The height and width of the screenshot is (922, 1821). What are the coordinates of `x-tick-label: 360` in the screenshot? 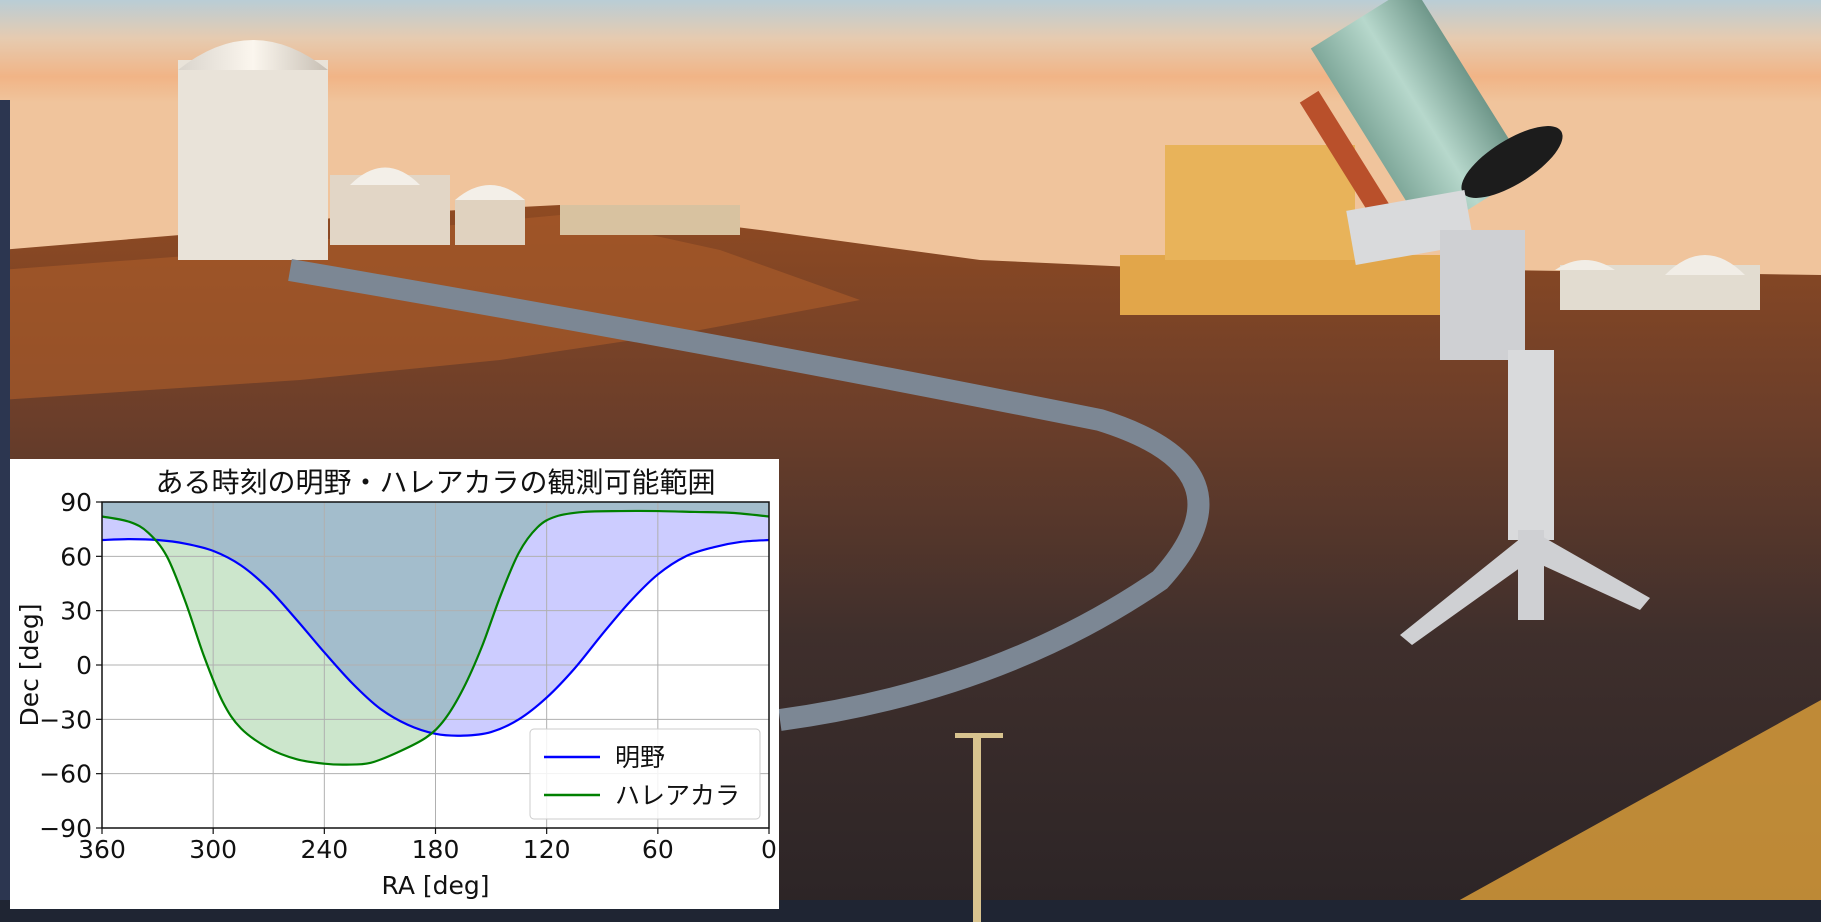 It's located at (102, 849).